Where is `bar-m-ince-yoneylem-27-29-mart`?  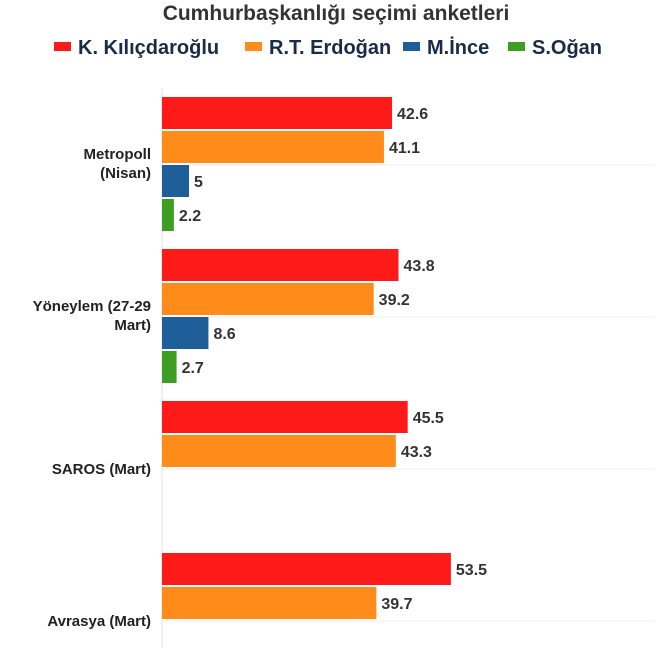
bar-m-ince-yoneylem-27-29-mart is located at coordinates (185, 333).